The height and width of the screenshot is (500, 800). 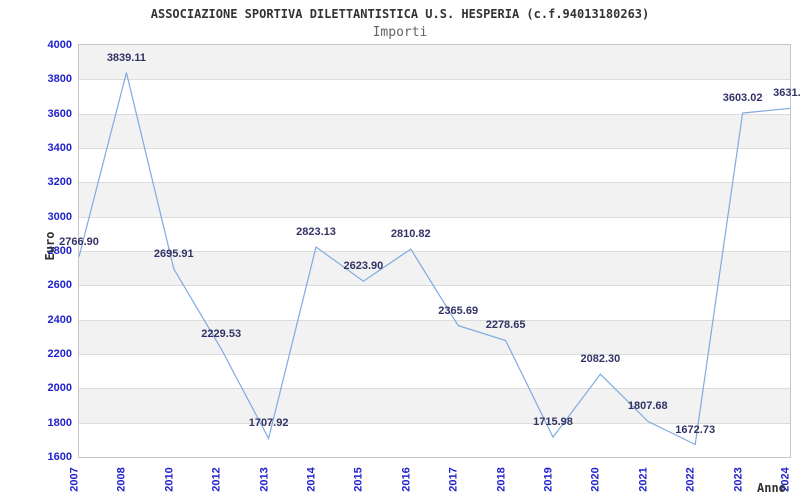 I want to click on y-tick-label: 4000, so click(x=59, y=45).